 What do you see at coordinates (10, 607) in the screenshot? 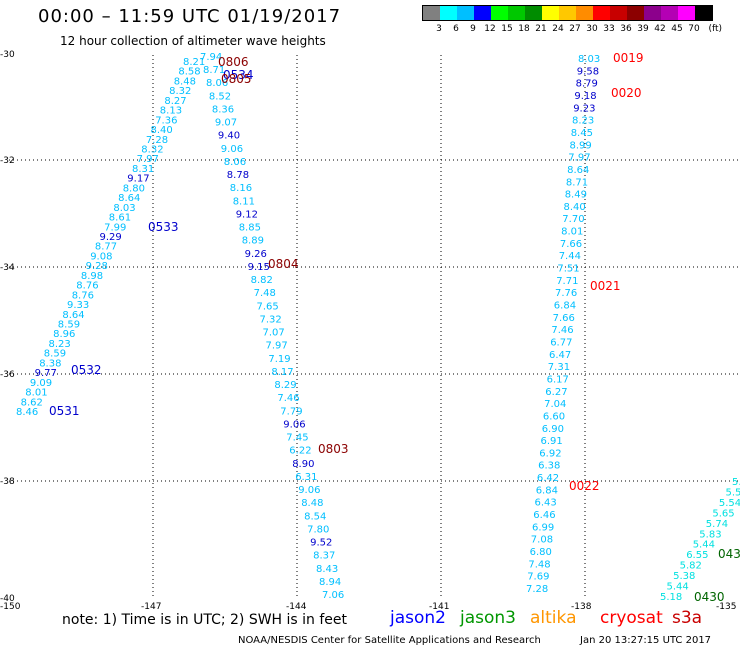
I see `longitude-label: -150` at bounding box center [10, 607].